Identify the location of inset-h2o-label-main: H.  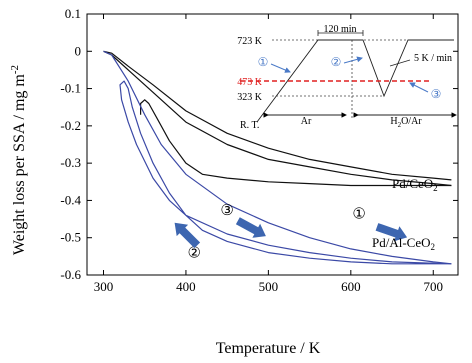
(393, 121).